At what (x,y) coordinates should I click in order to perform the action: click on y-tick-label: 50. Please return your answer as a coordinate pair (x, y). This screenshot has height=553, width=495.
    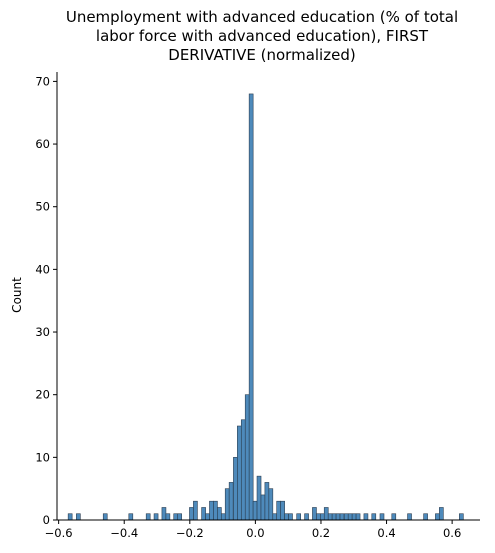
    Looking at the image, I should click on (42, 207).